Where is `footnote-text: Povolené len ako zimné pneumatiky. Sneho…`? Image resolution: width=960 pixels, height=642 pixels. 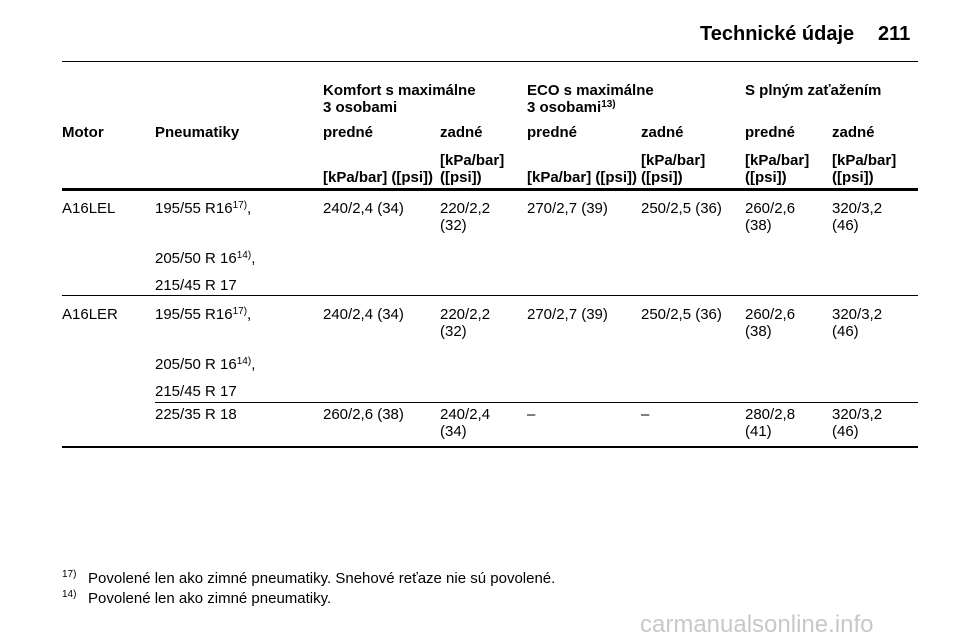
footnote-text: Povolené len ako zimné pneumatiky. Sneho… is located at coordinates (321, 578).